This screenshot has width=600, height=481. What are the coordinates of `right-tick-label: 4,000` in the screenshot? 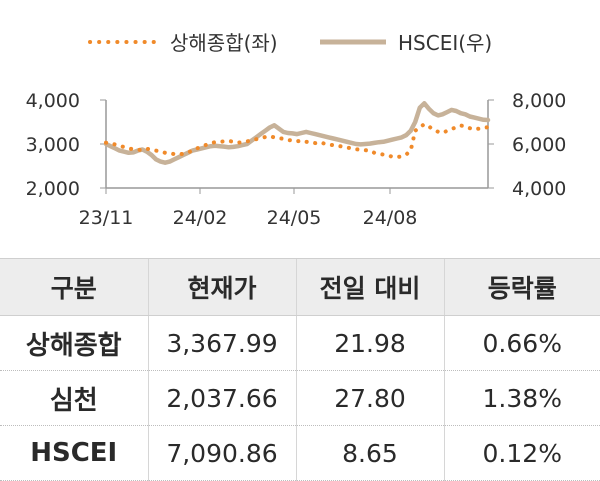 It's located at (539, 189).